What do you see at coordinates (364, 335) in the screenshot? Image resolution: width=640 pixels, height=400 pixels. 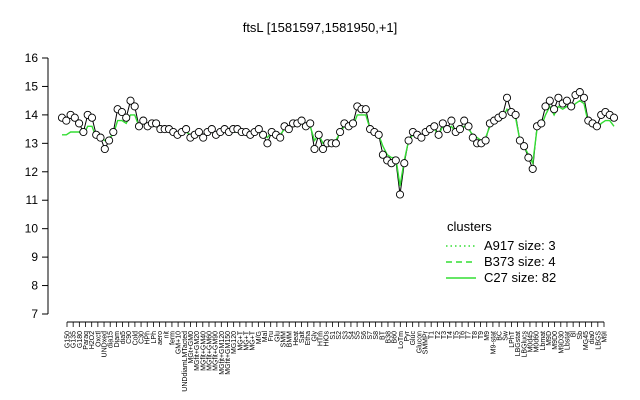 I see `x-tick-label: S6` at bounding box center [364, 335].